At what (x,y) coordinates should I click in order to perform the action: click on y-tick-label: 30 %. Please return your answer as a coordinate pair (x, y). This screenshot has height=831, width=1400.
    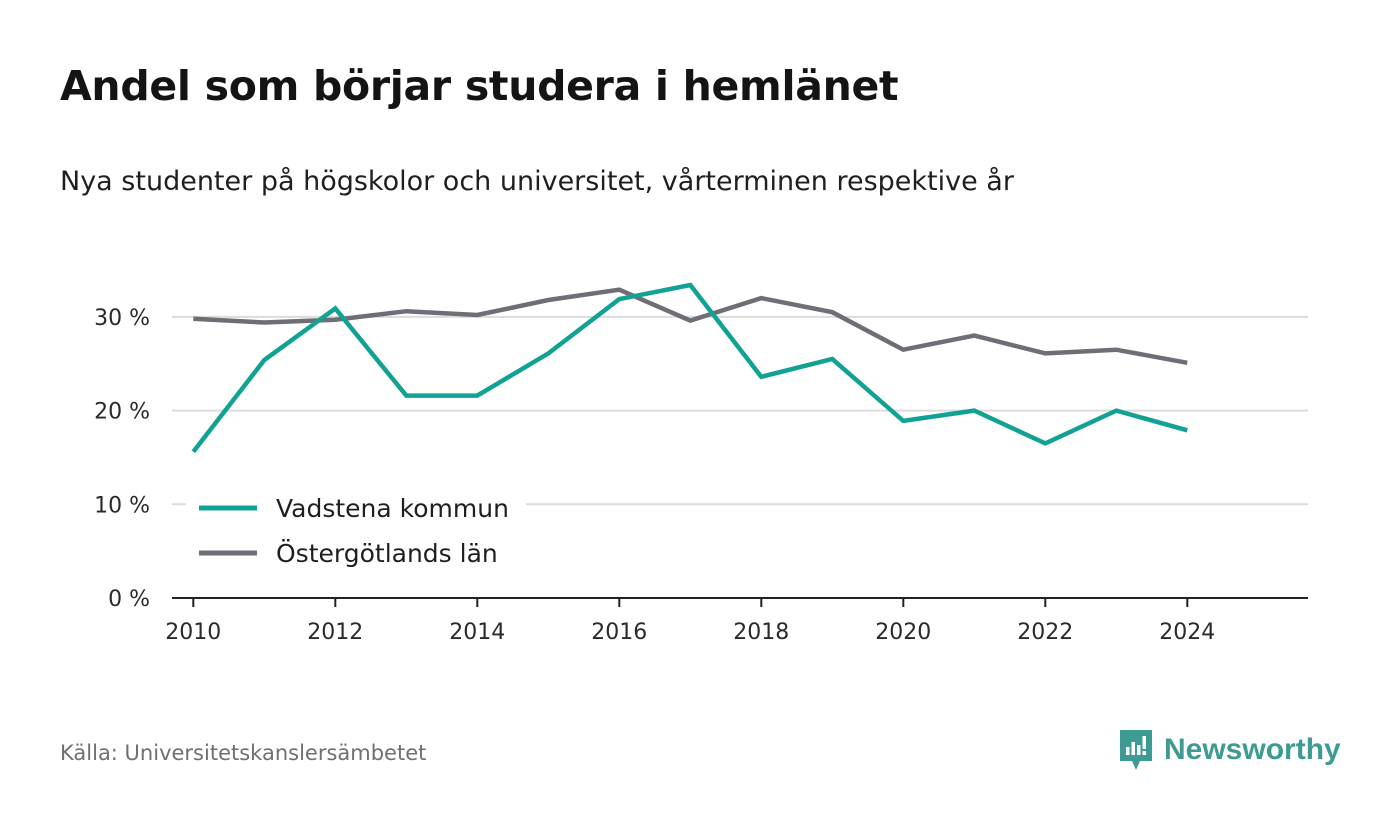
    Looking at the image, I should click on (122, 318).